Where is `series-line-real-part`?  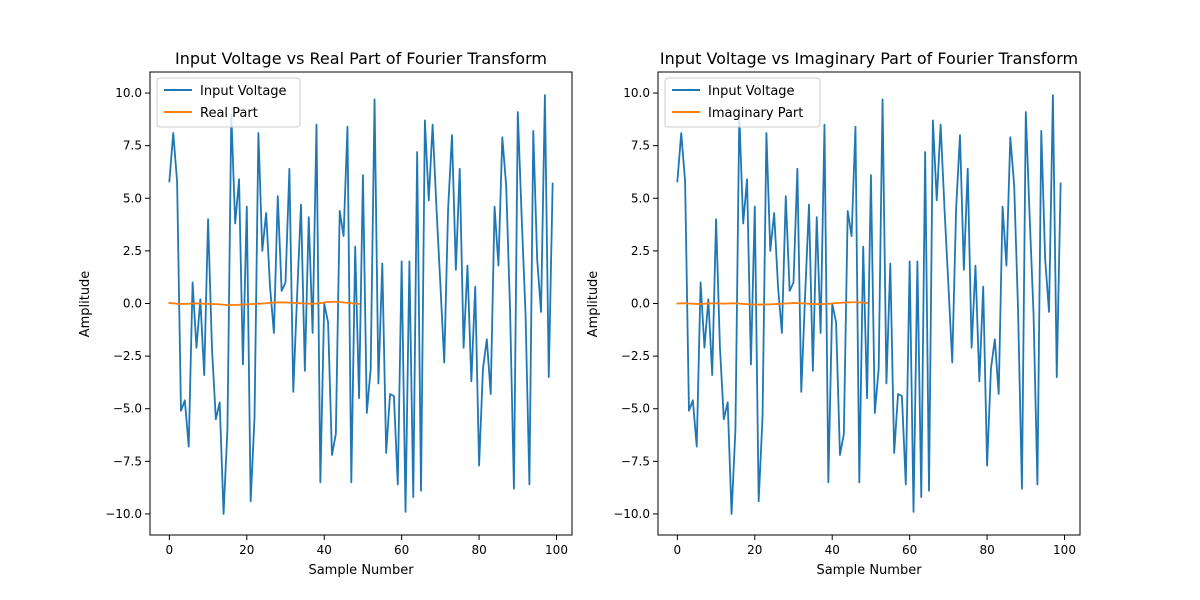 series-line-real-part is located at coordinates (264, 303).